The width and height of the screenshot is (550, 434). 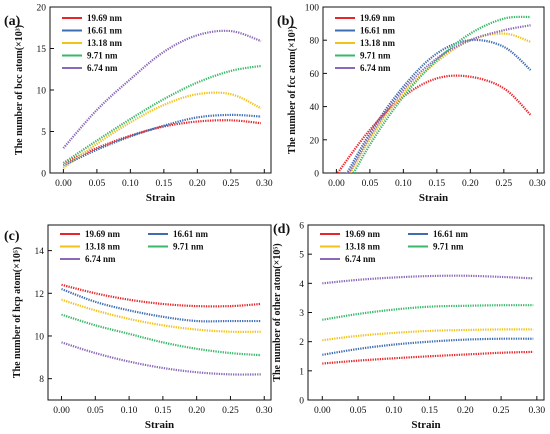 What do you see at coordinates (292, 90) in the screenshot?
I see `y-axis-label: The number of fcc atom(×10³)` at bounding box center [292, 90].